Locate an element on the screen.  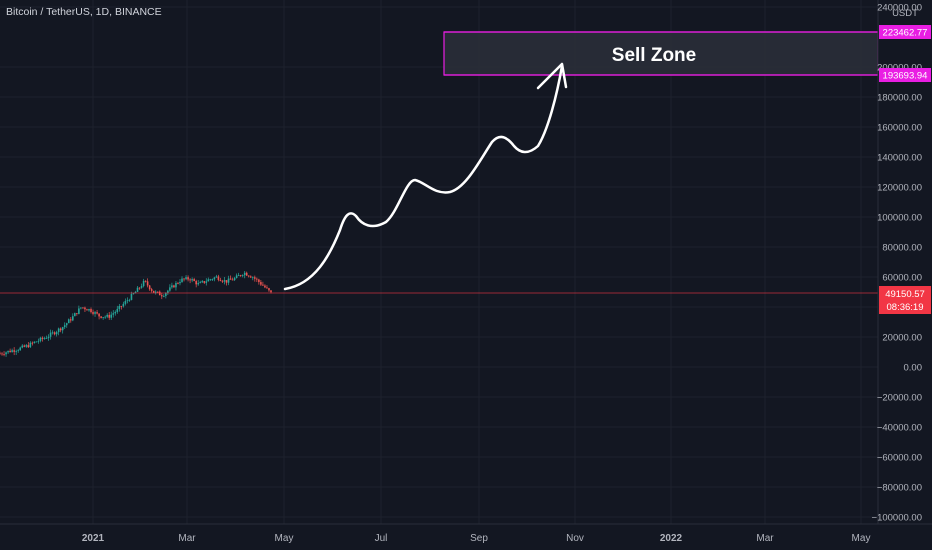
time-axis is located at coordinates (466, 537).